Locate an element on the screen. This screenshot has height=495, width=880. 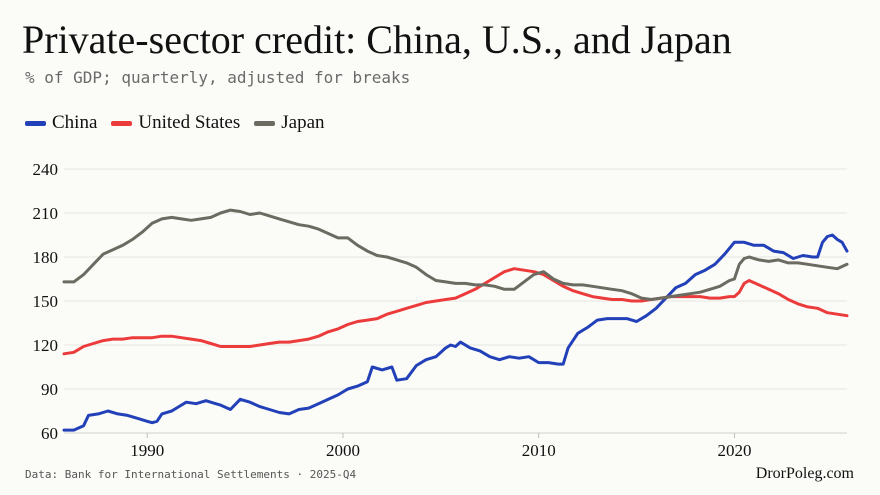
y-tick-label-180: 180 is located at coordinates (46, 257).